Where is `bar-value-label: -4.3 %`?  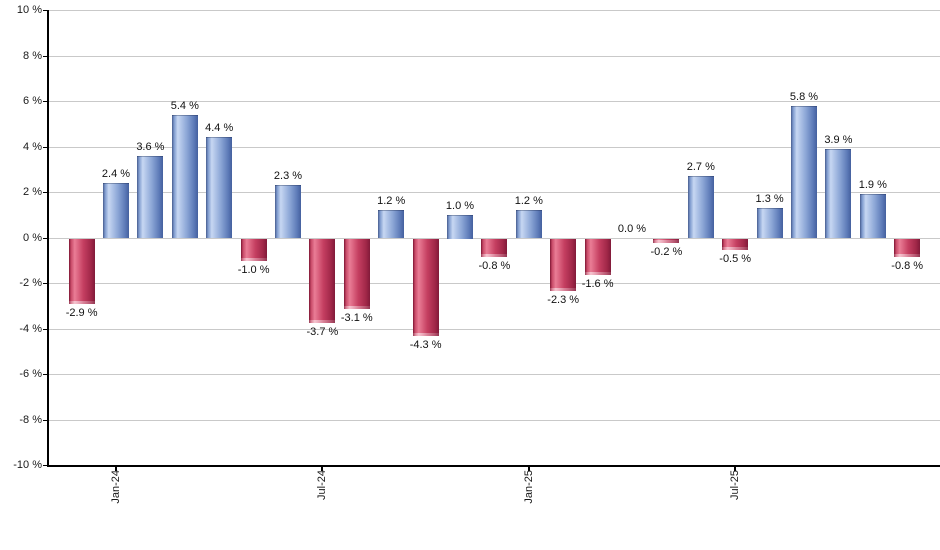 bar-value-label: -4.3 % is located at coordinates (425, 345).